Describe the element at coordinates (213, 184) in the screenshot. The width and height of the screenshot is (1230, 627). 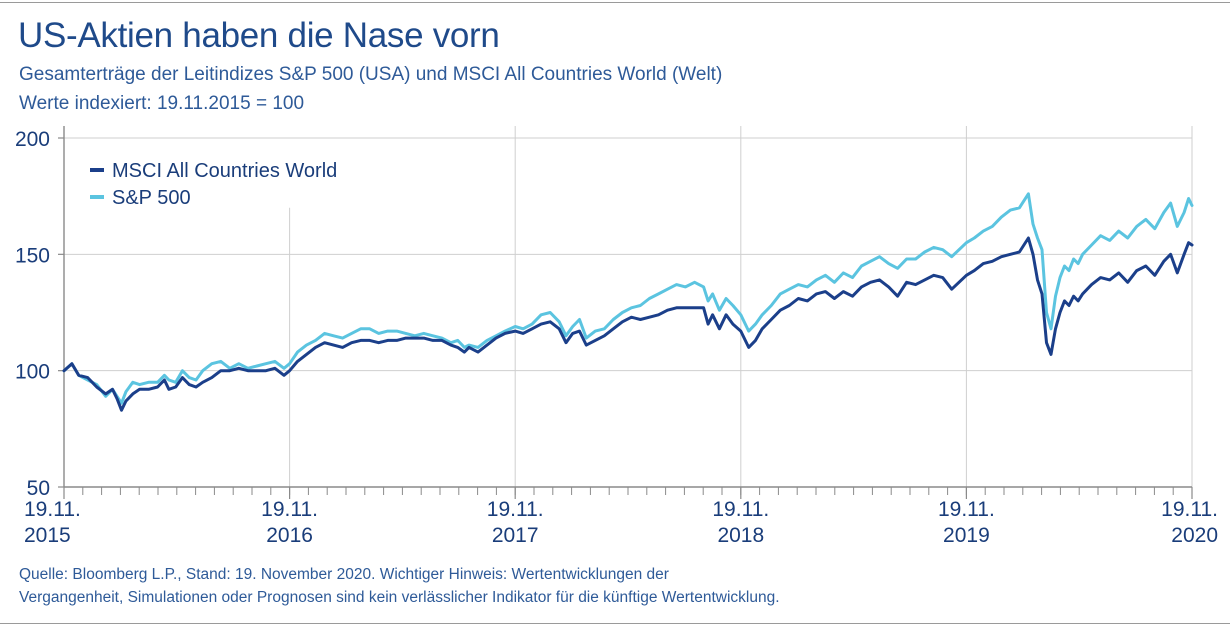
I see `legend: MSCI All Countries World S&P 500` at that location.